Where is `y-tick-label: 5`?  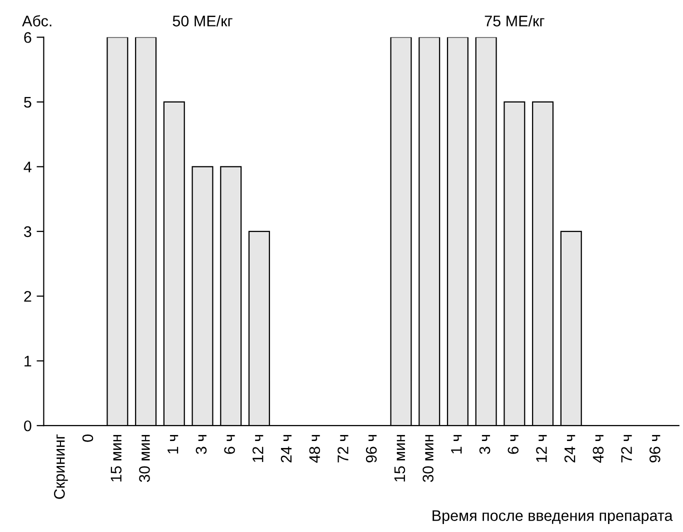 y-tick-label: 5 is located at coordinates (28, 102).